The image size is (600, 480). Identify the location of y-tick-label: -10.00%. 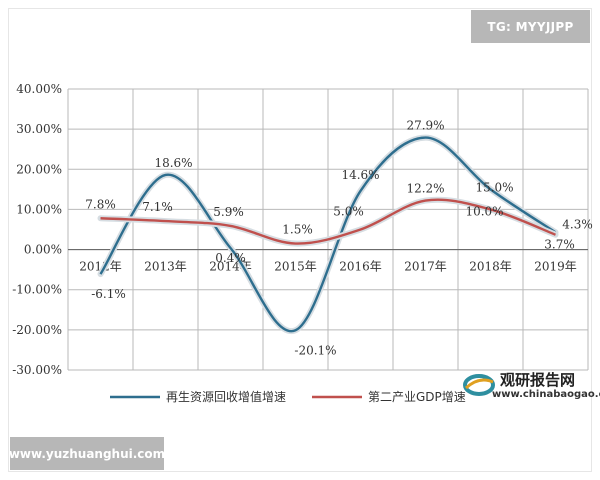
(37, 290).